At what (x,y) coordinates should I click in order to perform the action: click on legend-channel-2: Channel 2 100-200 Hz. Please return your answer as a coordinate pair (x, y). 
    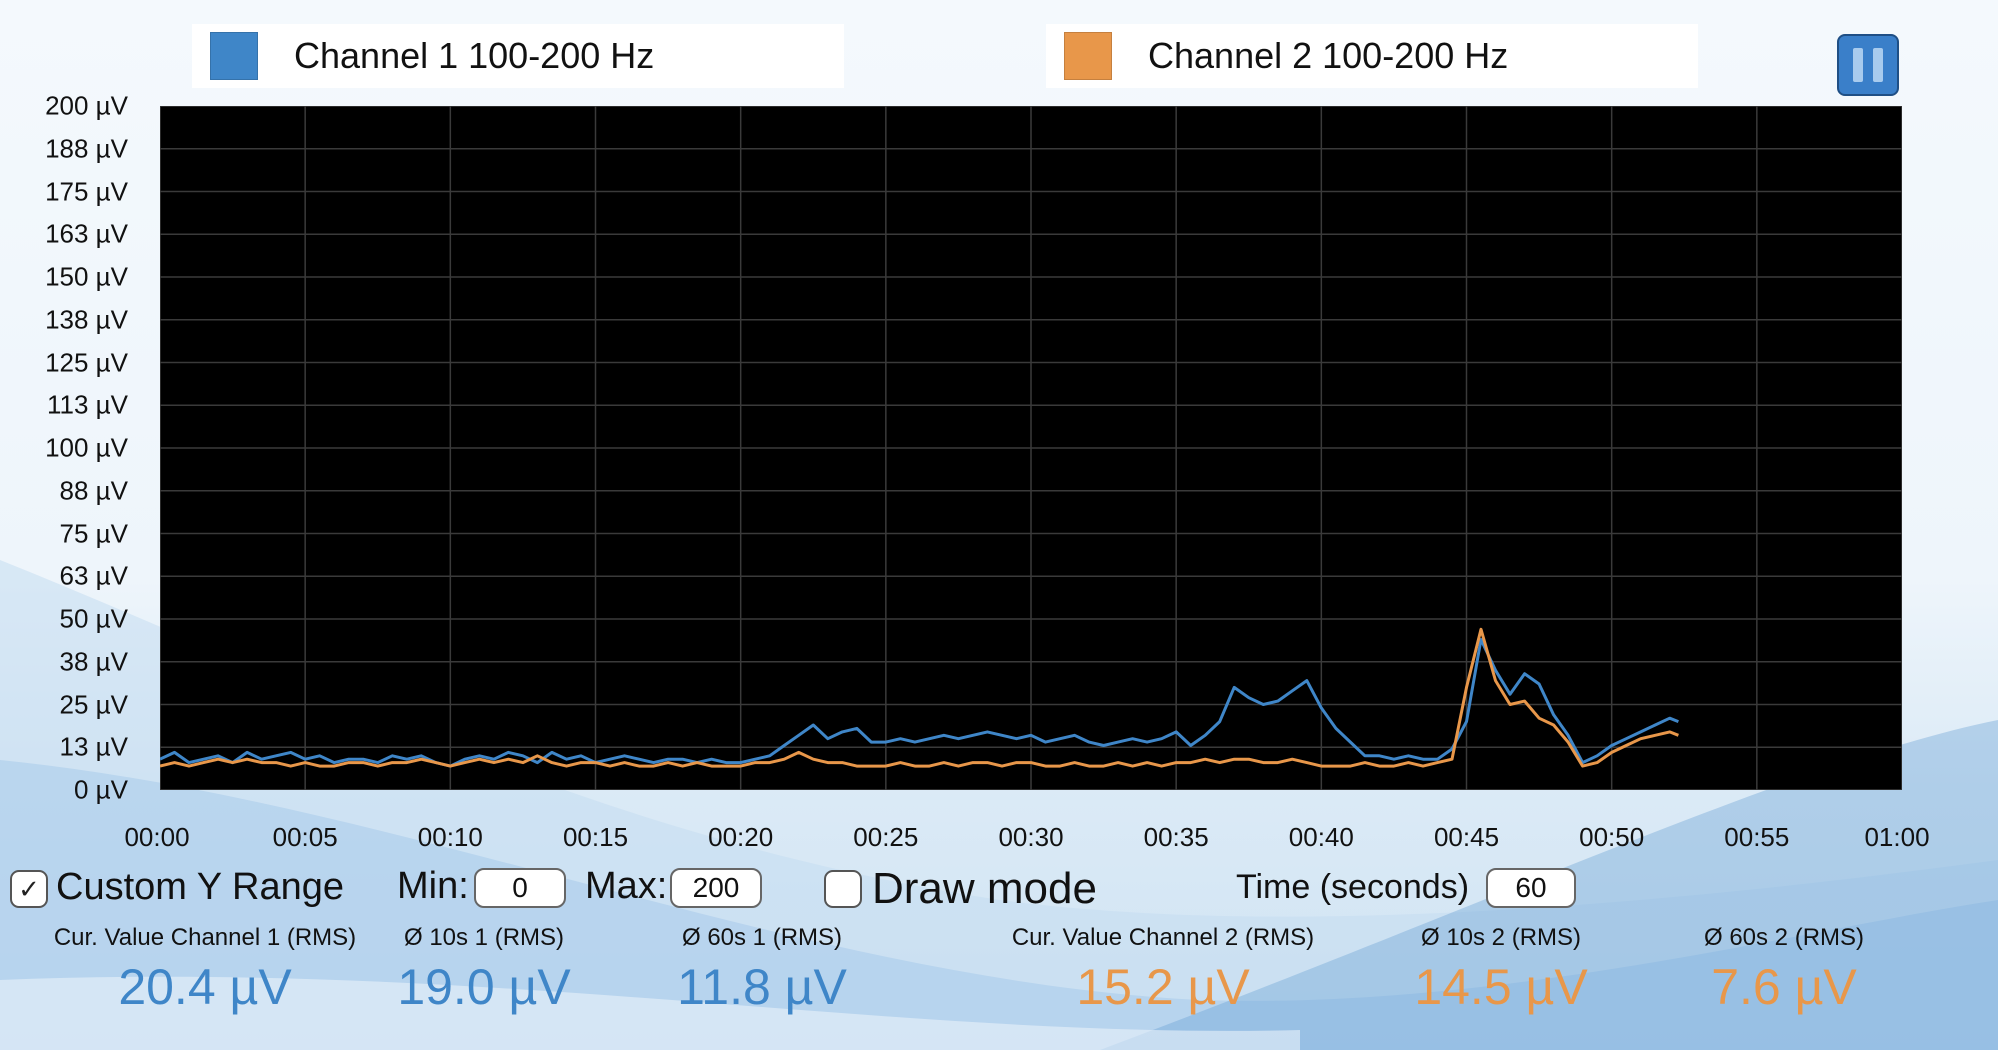
    Looking at the image, I should click on (1372, 56).